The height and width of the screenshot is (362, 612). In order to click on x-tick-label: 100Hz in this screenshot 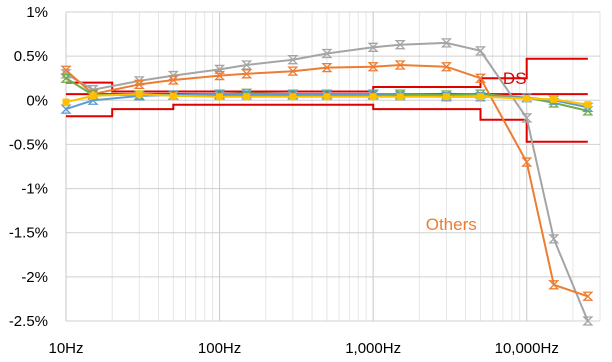, I will do `click(219, 348)`.